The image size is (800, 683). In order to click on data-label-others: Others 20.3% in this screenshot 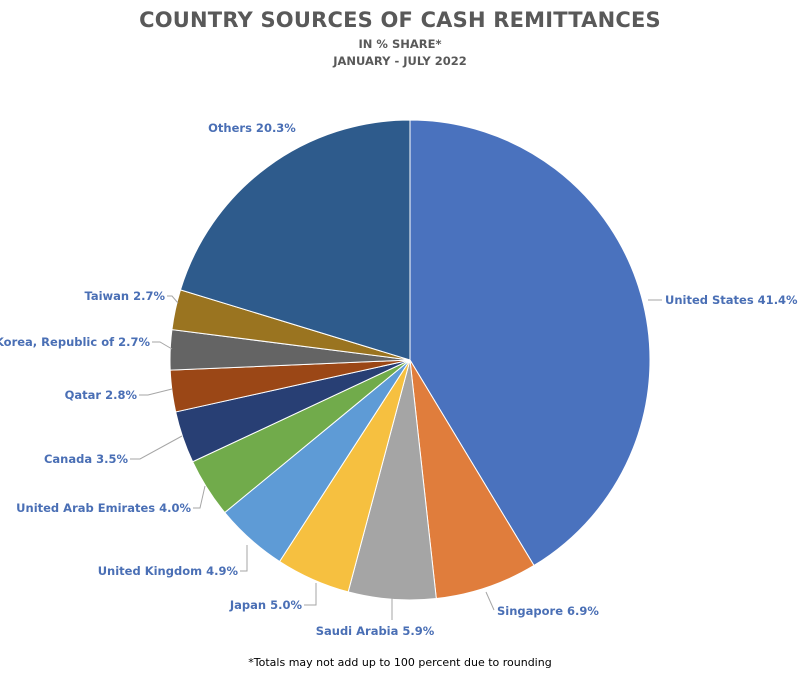, I will do `click(252, 128)`.